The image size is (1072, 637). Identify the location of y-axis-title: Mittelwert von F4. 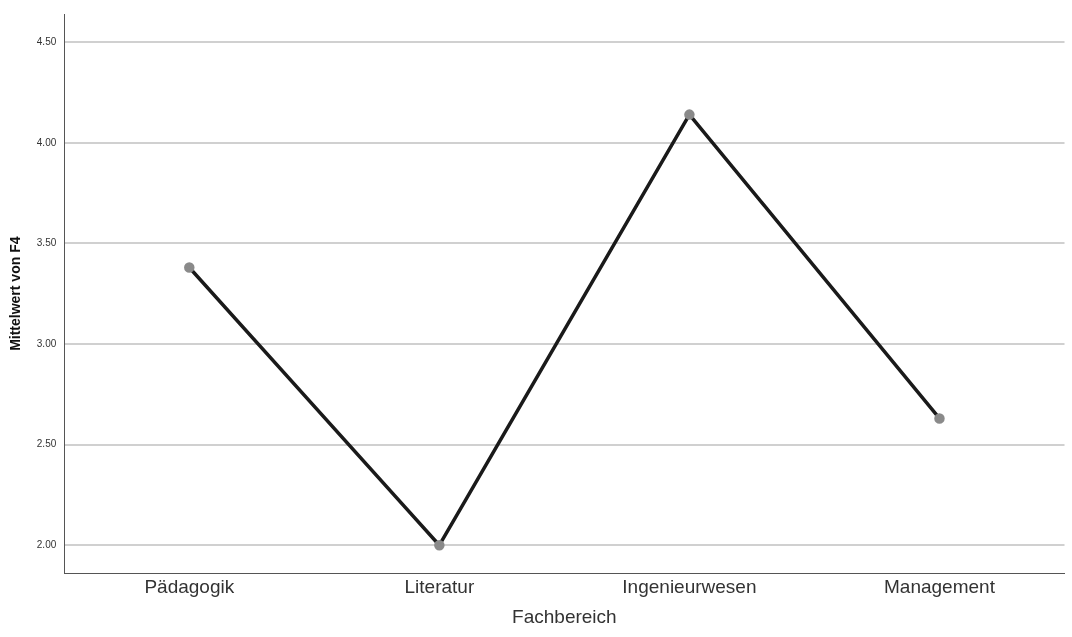
(15, 293).